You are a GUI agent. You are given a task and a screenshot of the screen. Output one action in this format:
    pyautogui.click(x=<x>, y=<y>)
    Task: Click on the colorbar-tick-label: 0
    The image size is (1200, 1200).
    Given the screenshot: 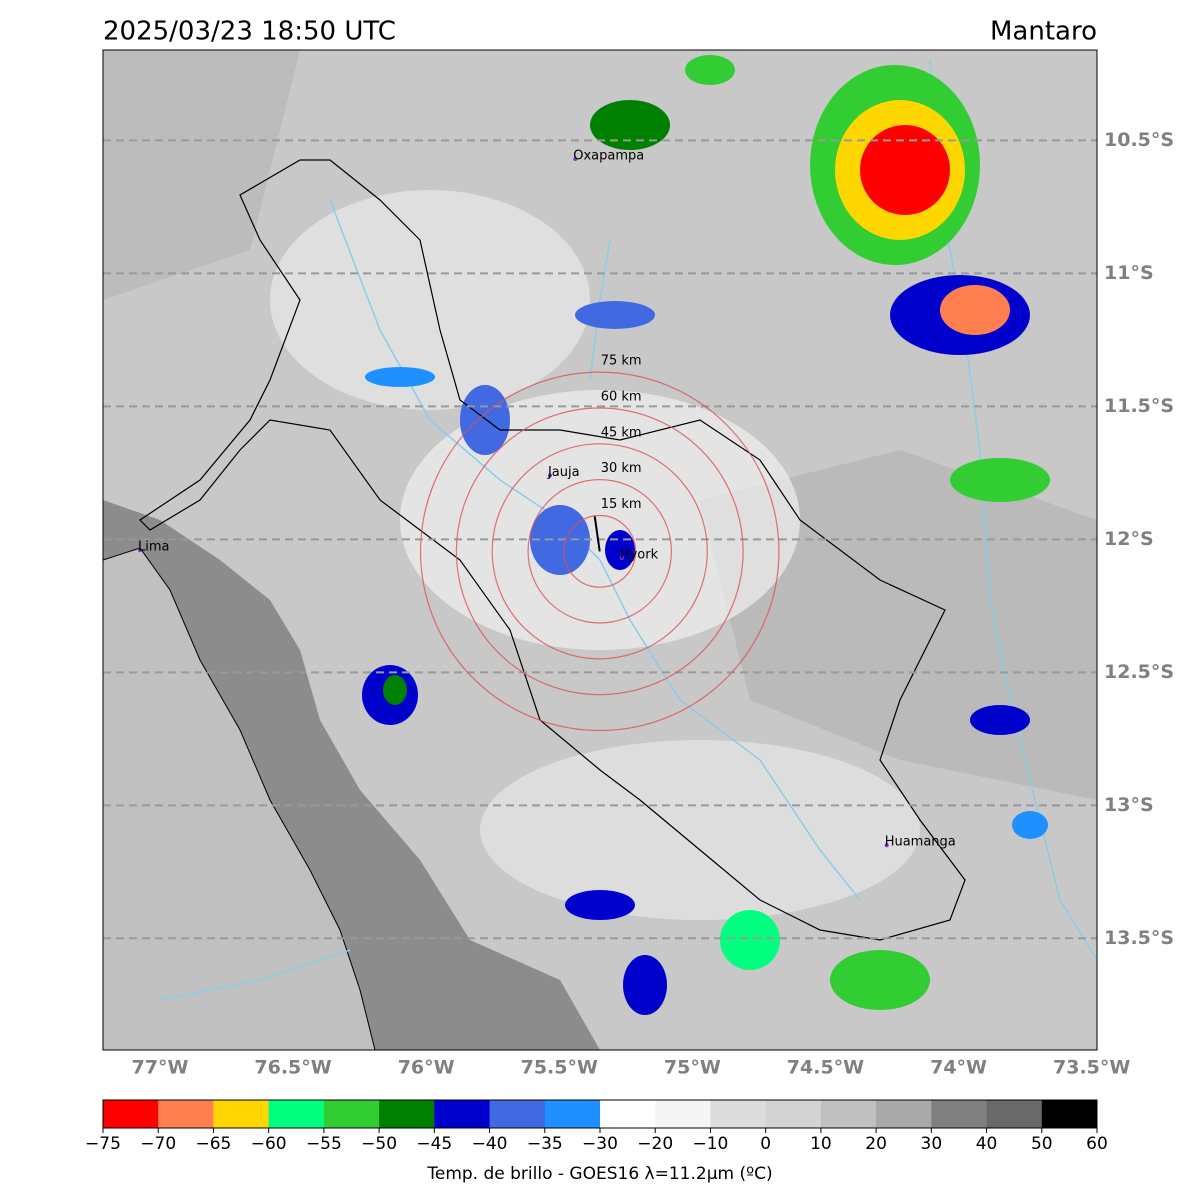 What is the action you would take?
    pyautogui.click(x=765, y=1144)
    